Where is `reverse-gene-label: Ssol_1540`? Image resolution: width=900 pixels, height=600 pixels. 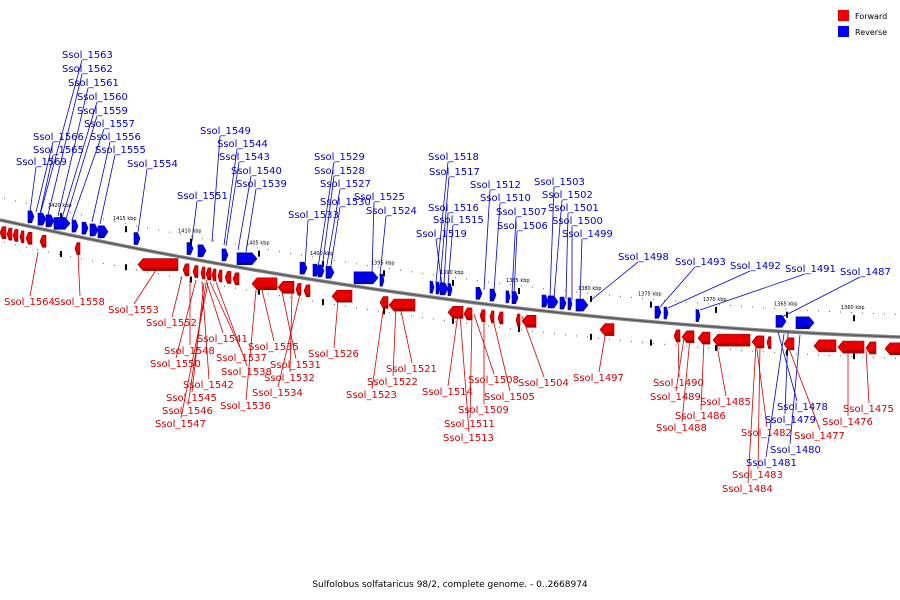 reverse-gene-label: Ssol_1540 is located at coordinates (256, 171).